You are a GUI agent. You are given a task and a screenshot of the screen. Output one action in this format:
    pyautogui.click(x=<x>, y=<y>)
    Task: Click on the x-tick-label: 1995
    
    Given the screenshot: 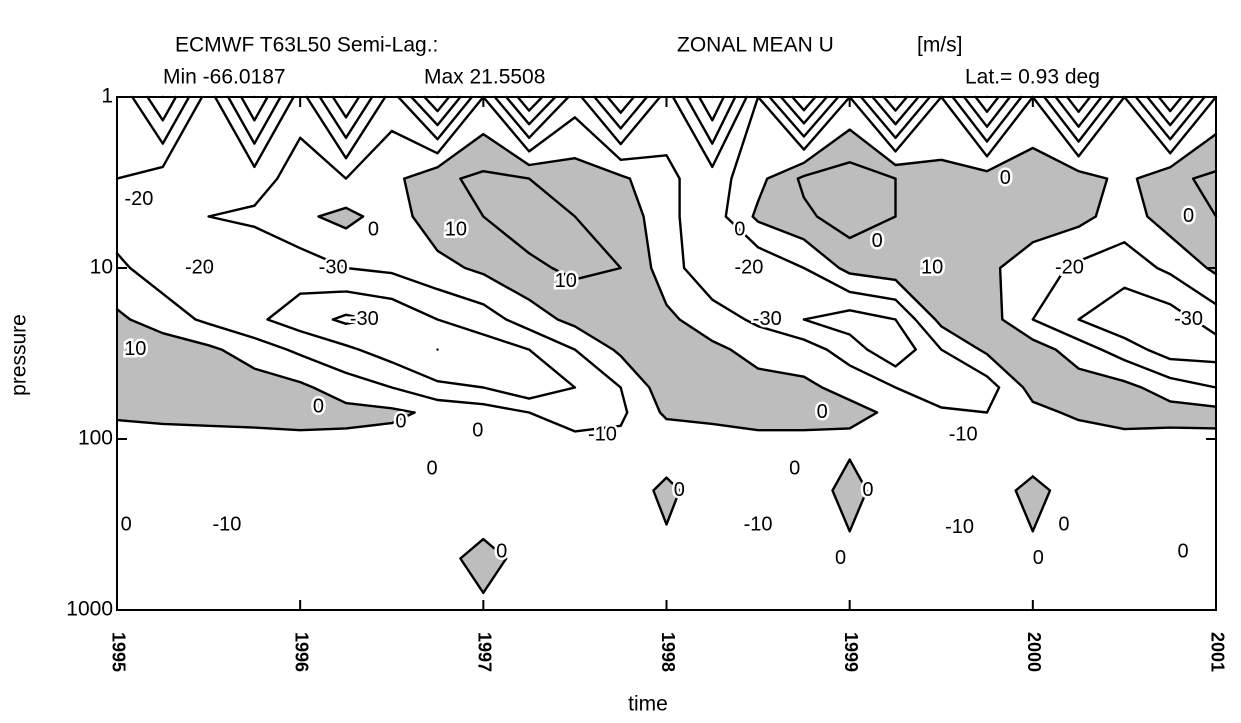 What is the action you would take?
    pyautogui.click(x=118, y=652)
    